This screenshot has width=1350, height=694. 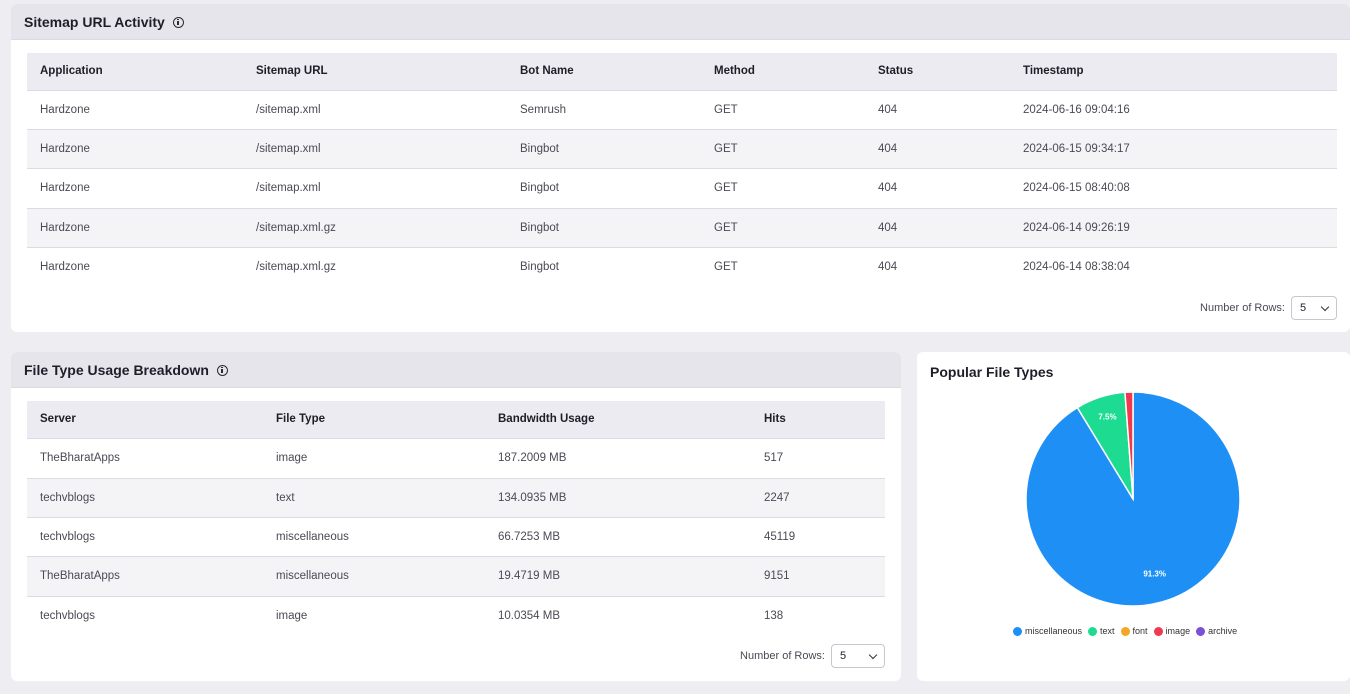 I want to click on sitemap-activity-title: Sitemap URL Activity, so click(x=94, y=21).